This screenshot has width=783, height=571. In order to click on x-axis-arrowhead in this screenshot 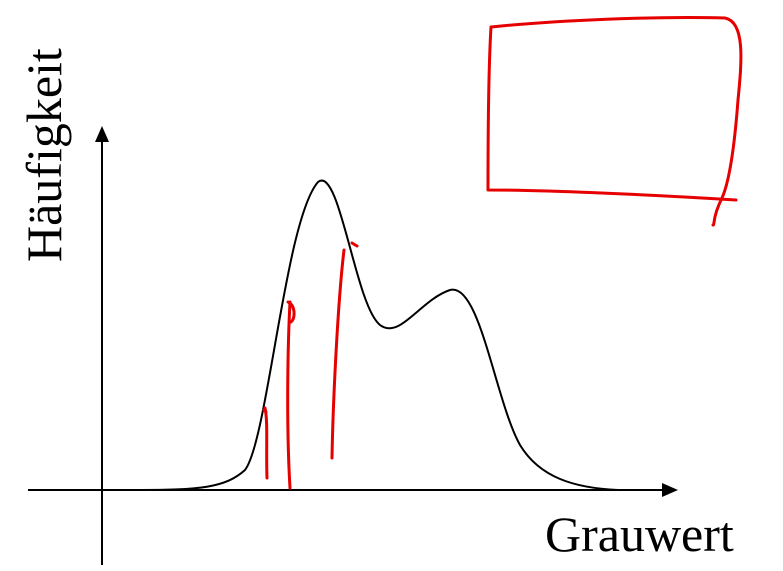, I will do `click(670, 490)`.